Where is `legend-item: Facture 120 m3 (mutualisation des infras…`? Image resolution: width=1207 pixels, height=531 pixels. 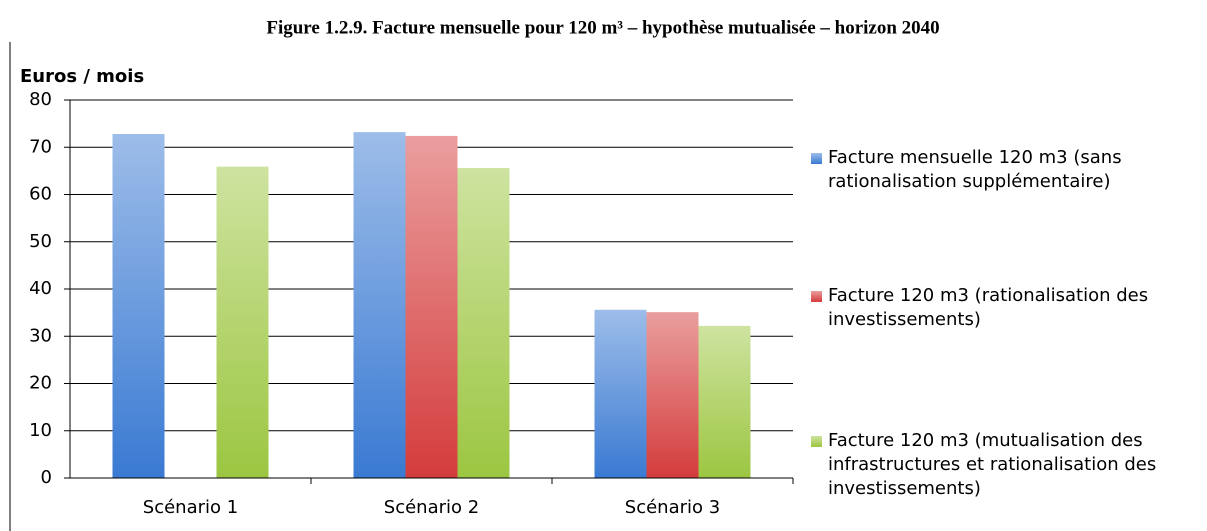 legend-item: Facture 120 m3 (mutualisation des infras… is located at coordinates (1005, 465).